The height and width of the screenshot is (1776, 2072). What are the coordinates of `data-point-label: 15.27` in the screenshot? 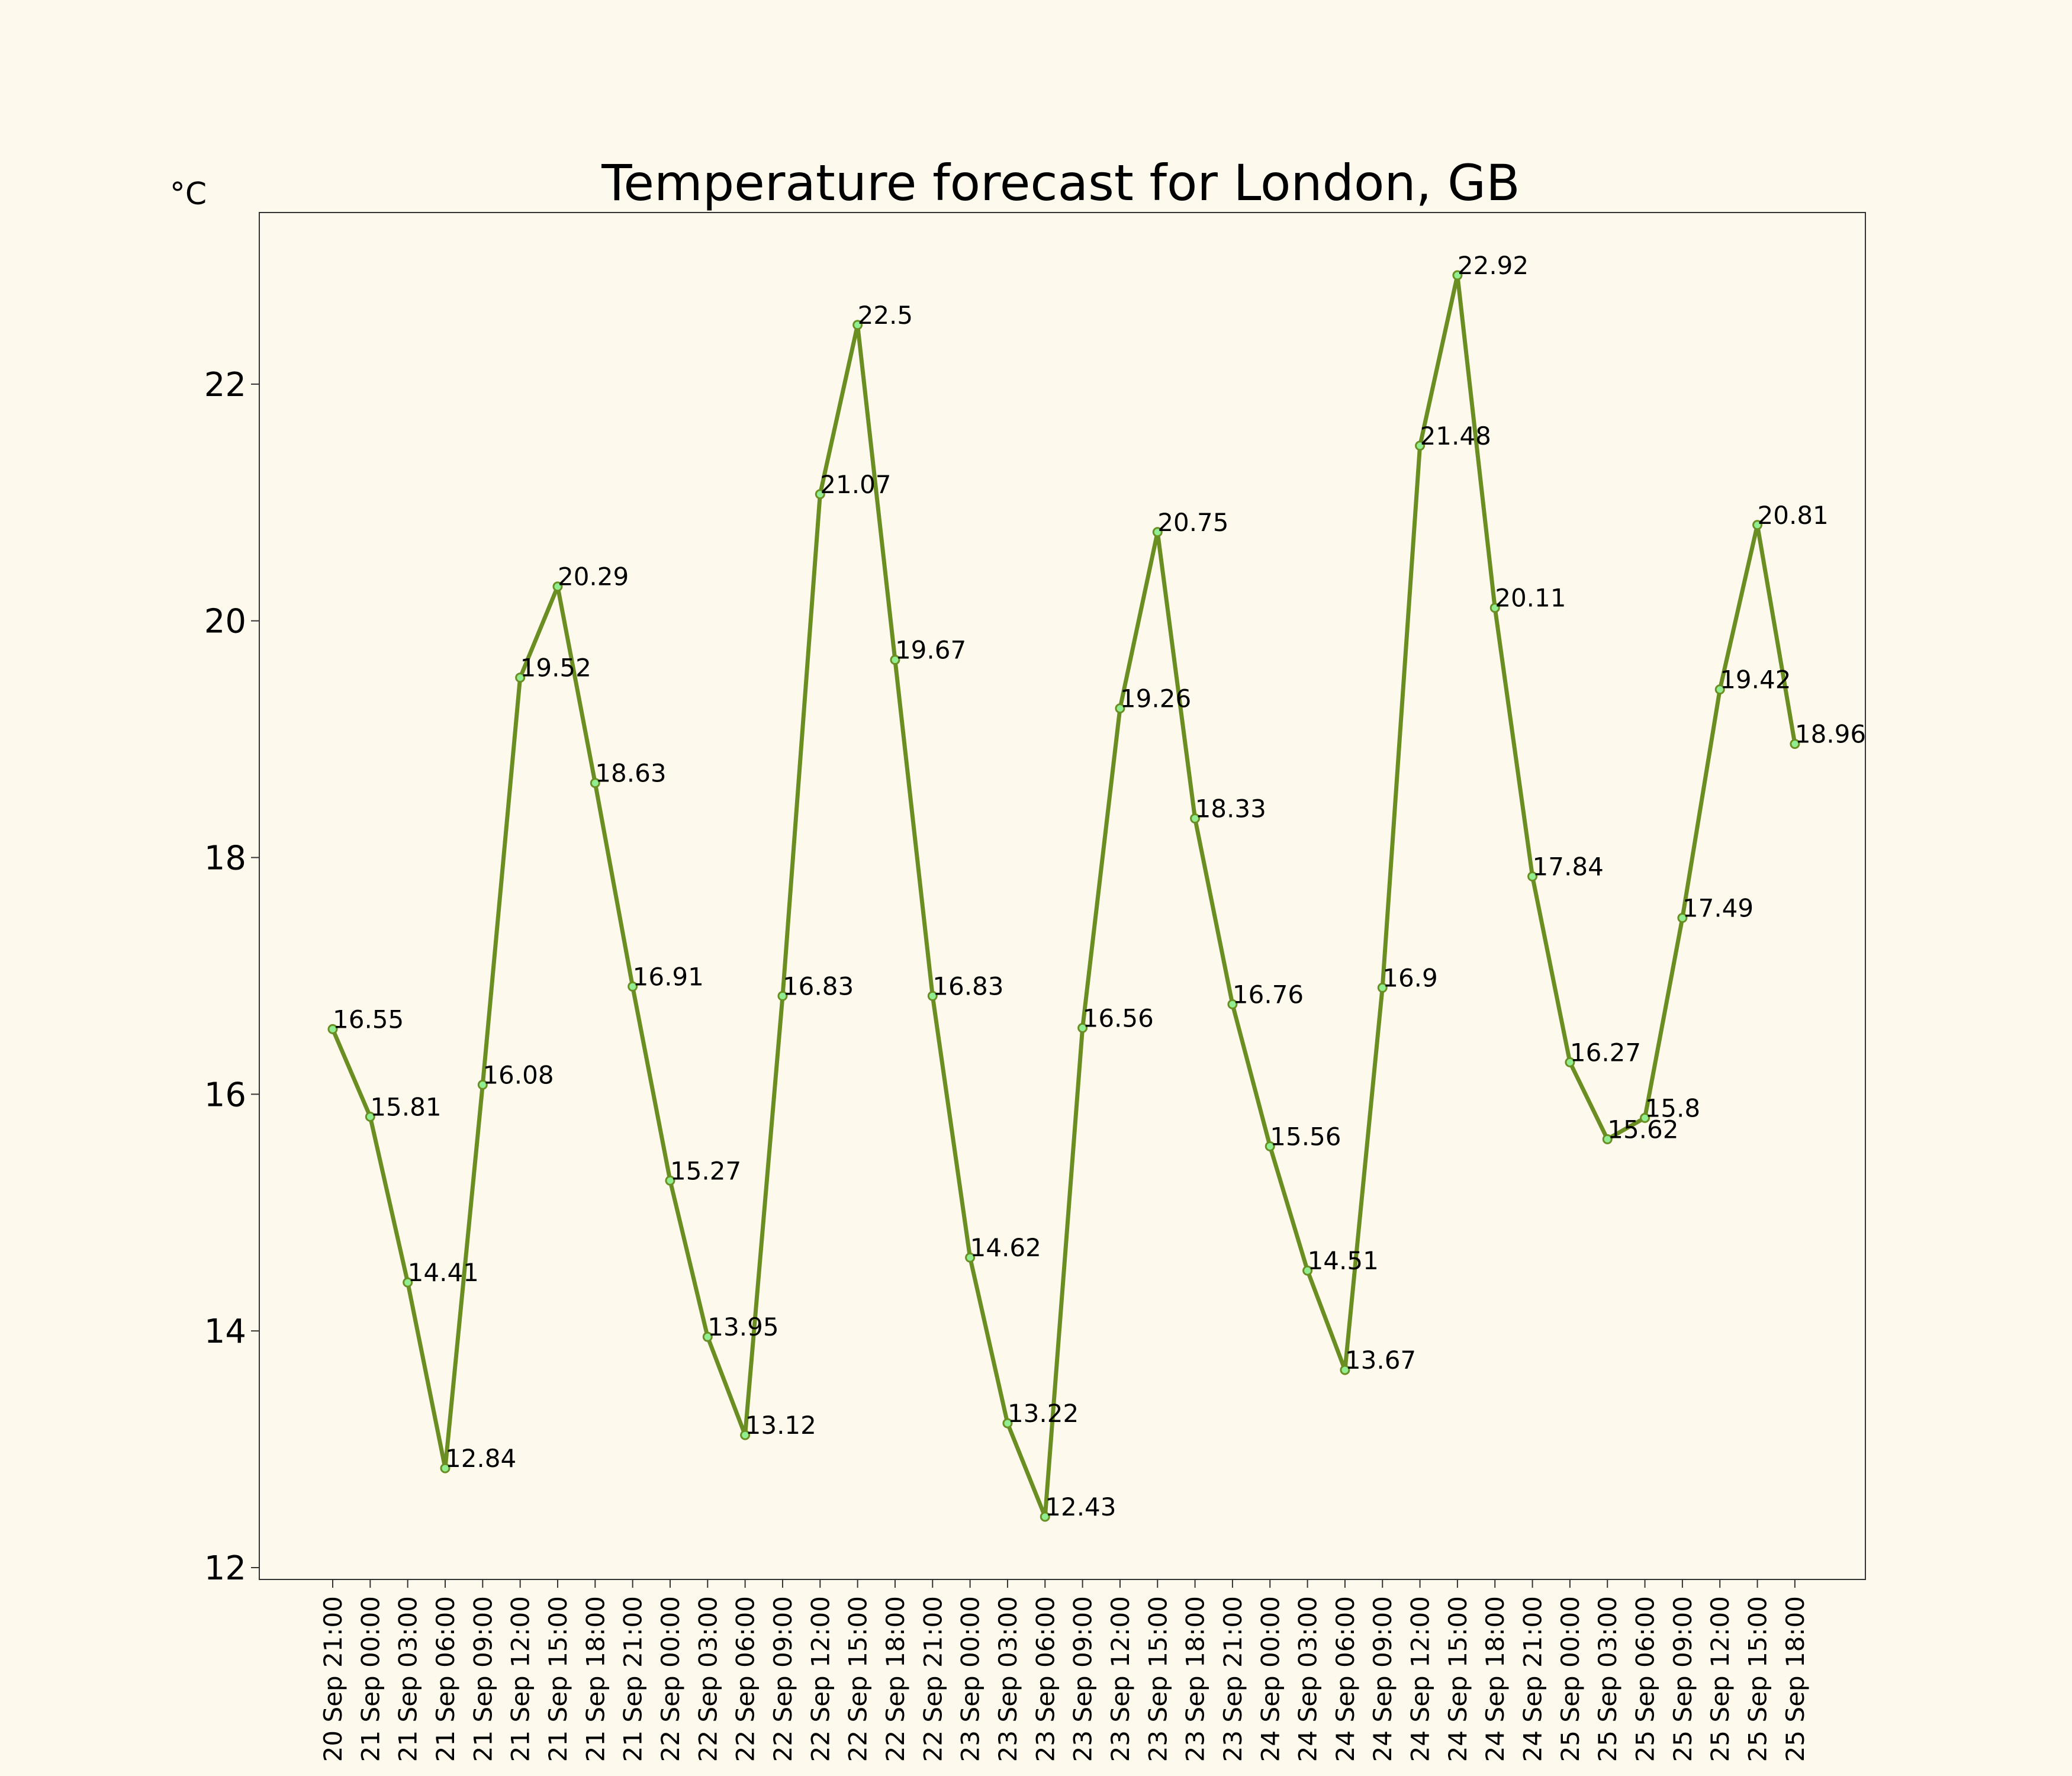 It's located at (705, 1170).